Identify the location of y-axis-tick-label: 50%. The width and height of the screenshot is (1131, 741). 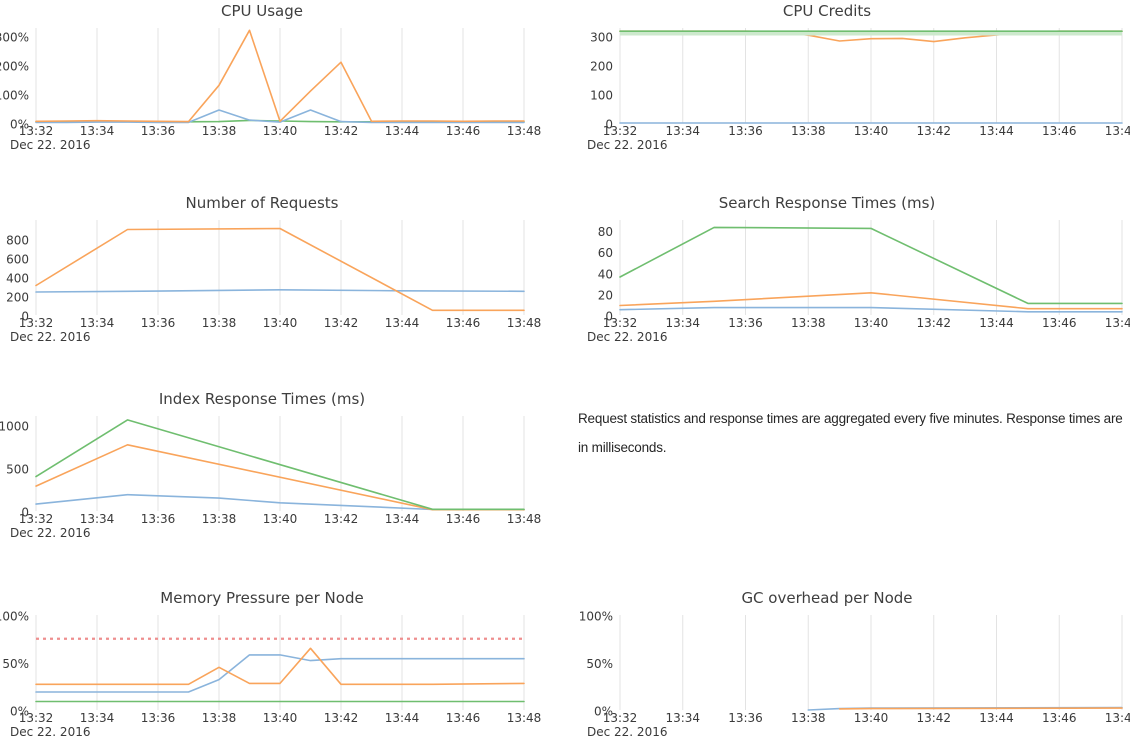
(599, 664).